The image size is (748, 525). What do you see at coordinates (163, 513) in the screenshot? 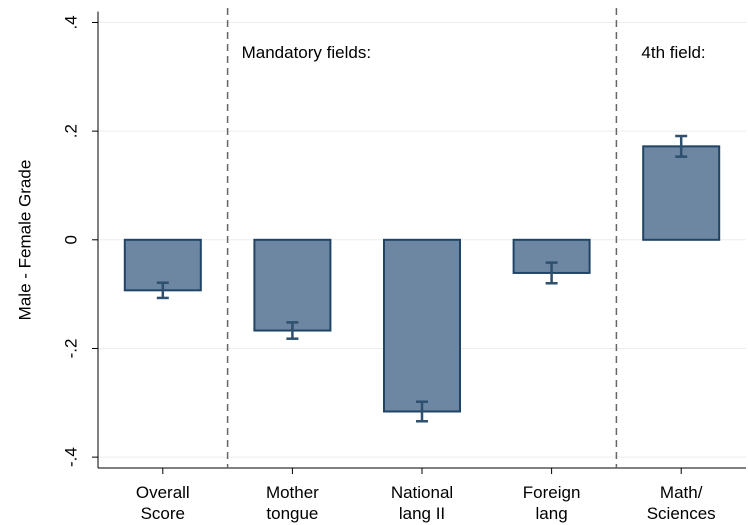
I see `x-tick-label: Score` at bounding box center [163, 513].